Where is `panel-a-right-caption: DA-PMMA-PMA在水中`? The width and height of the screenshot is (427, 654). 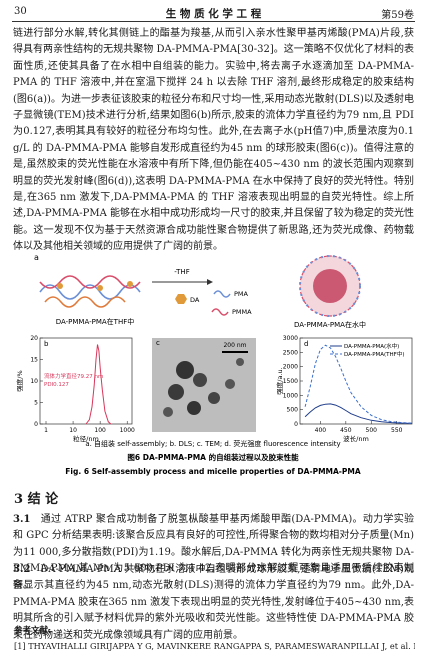
panel-a-right-caption: DA-PMMA-PMA在水中 is located at coordinates (330, 324).